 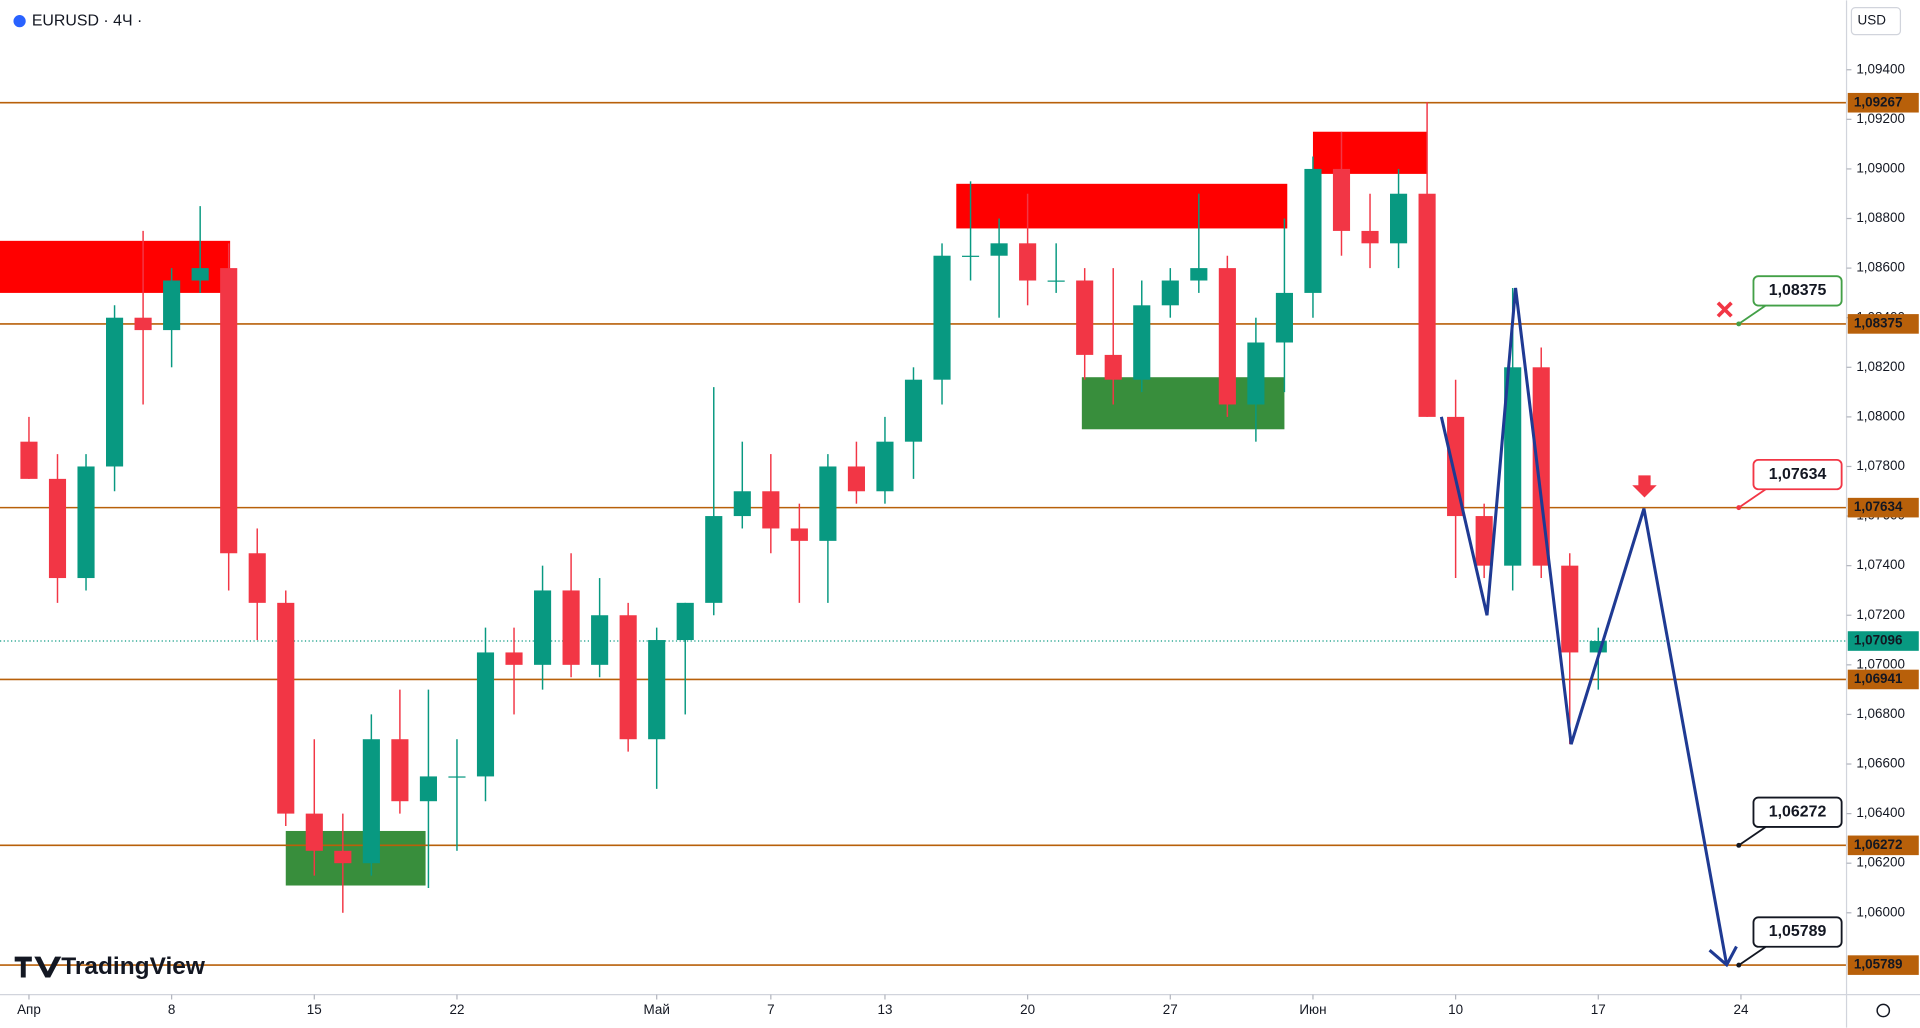 I want to click on y-tick-label: 1,09200, so click(x=1880, y=118).